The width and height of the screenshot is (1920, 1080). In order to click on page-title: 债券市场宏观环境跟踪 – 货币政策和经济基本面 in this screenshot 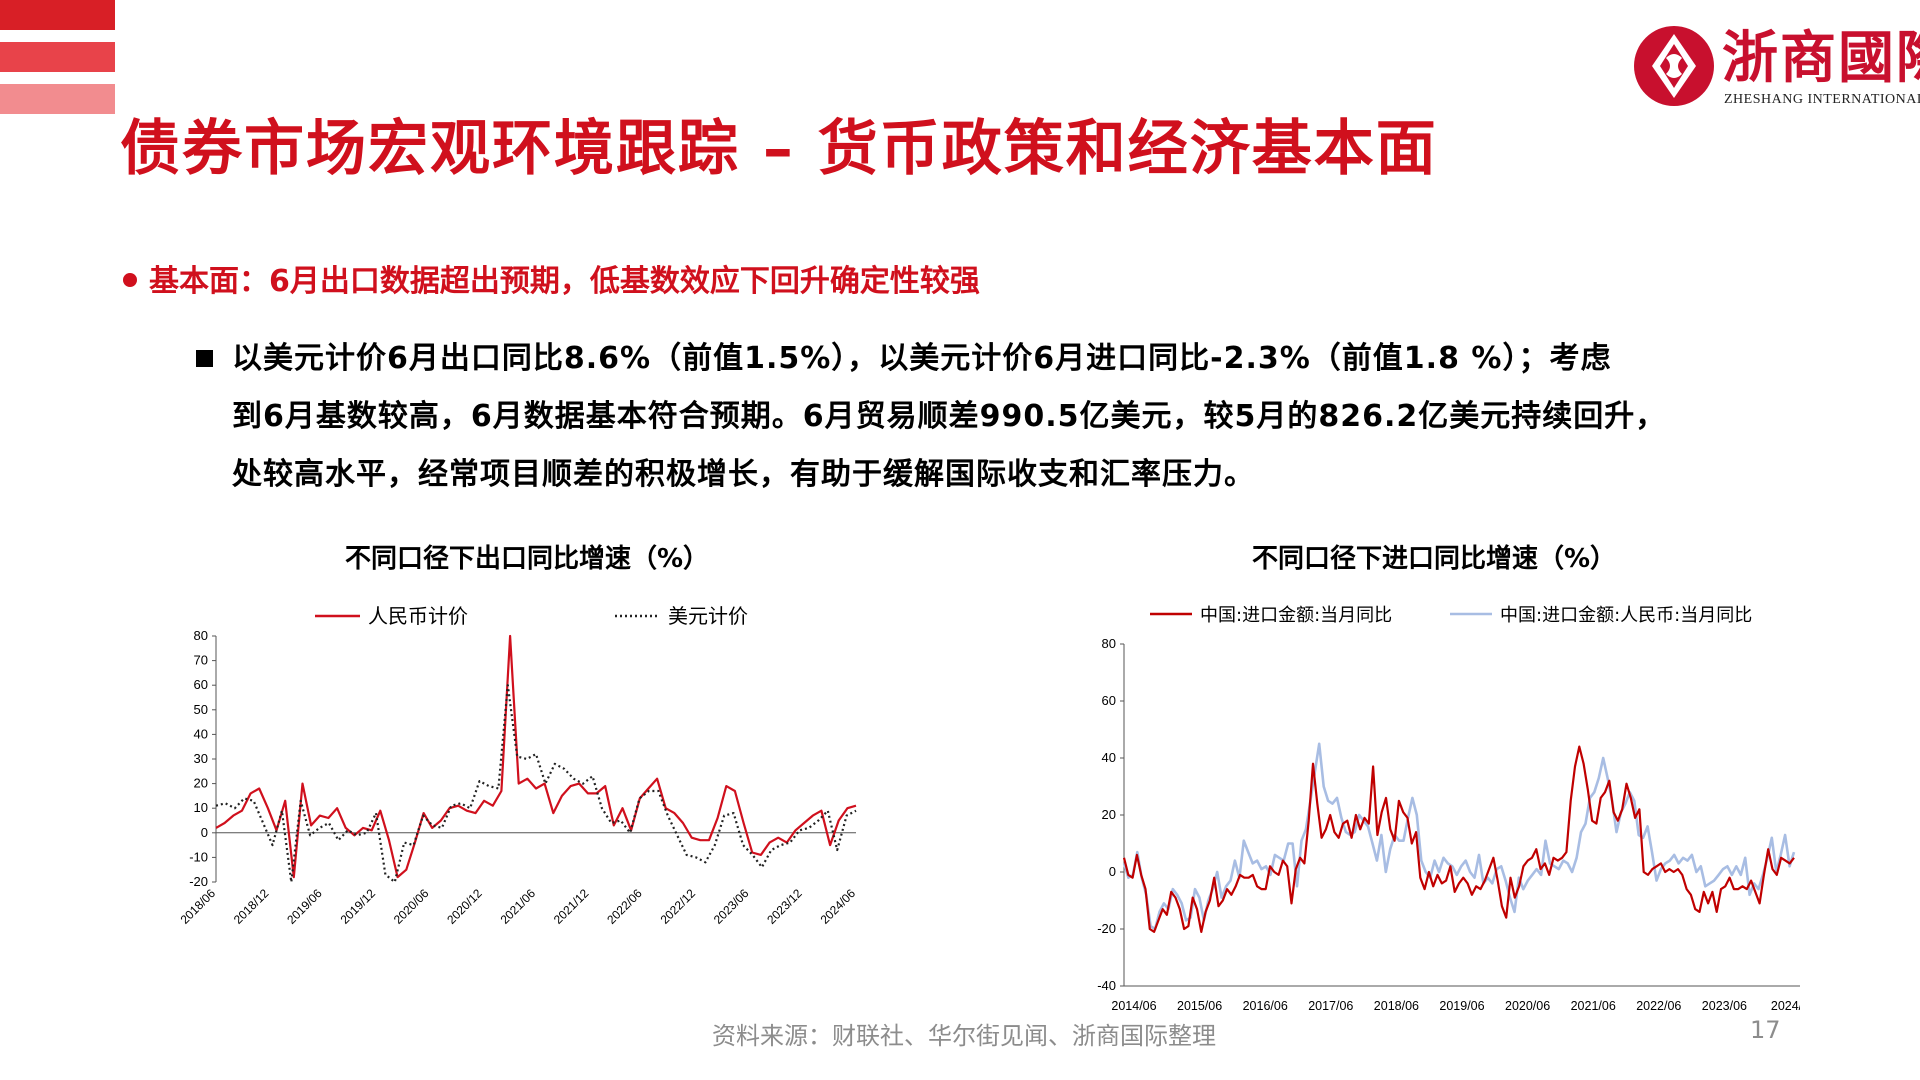, I will do `click(779, 149)`.